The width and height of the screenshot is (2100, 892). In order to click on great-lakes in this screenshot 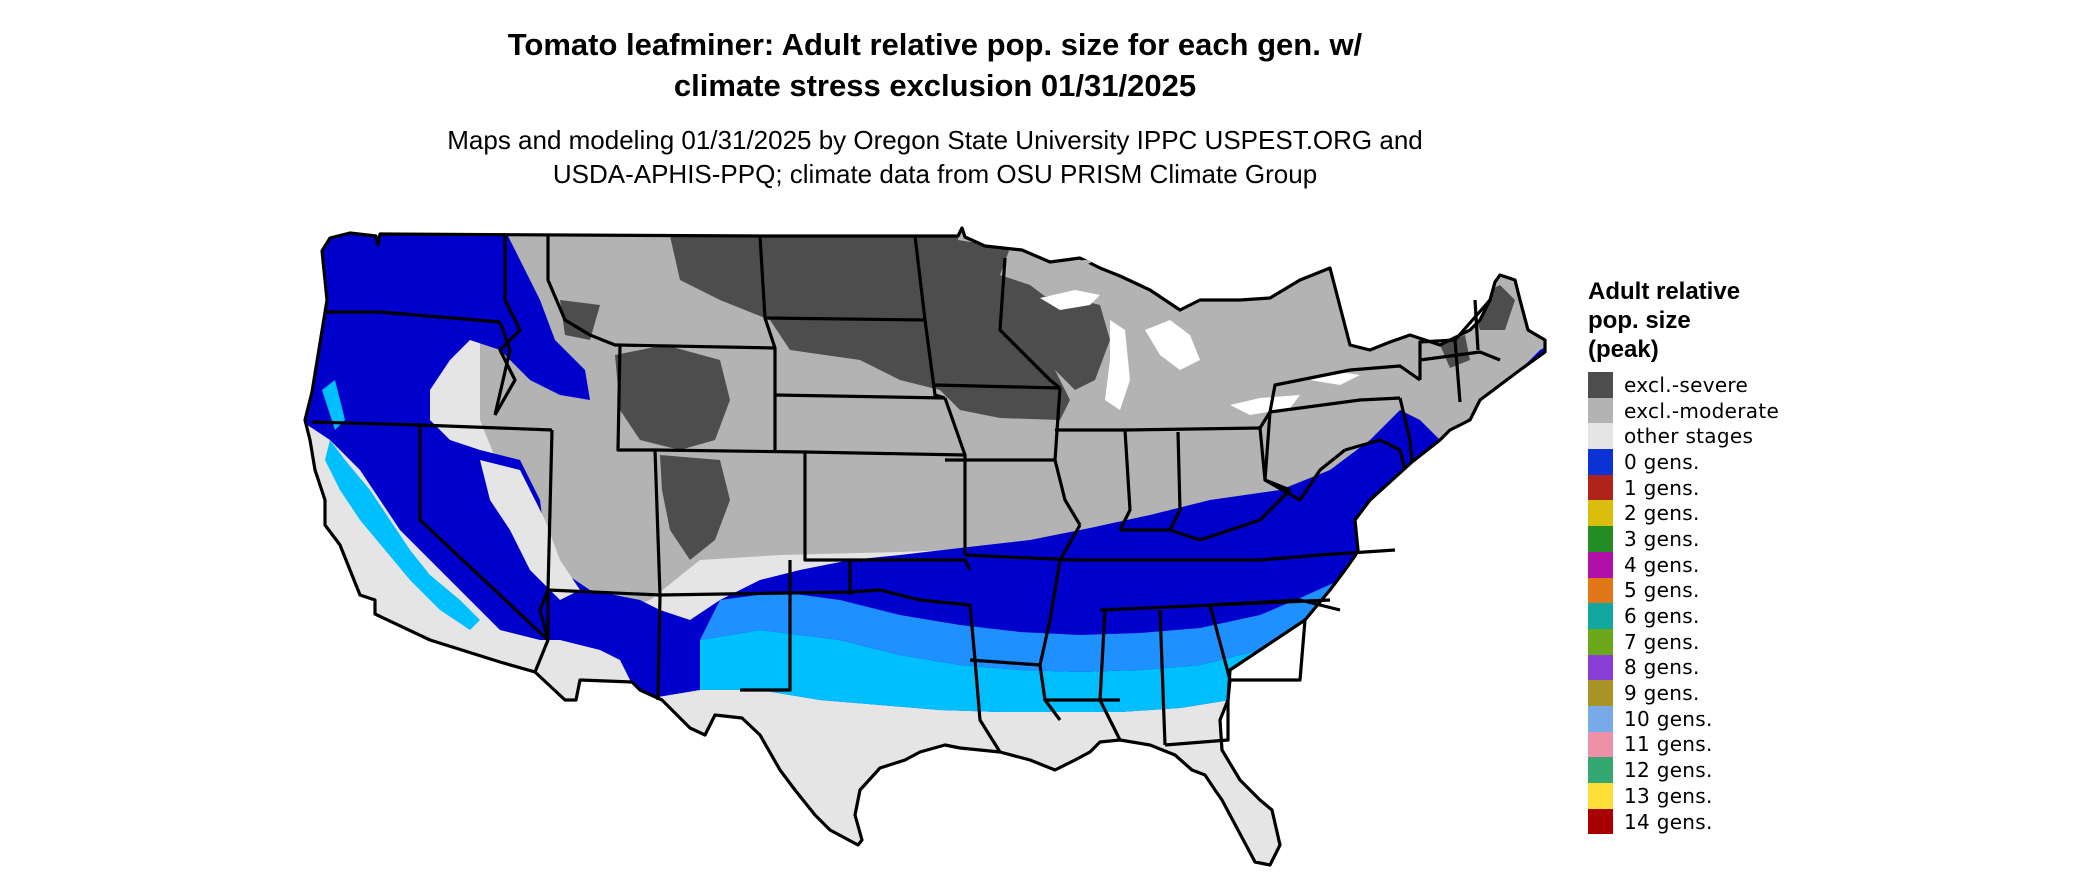, I will do `click(1200, 352)`.